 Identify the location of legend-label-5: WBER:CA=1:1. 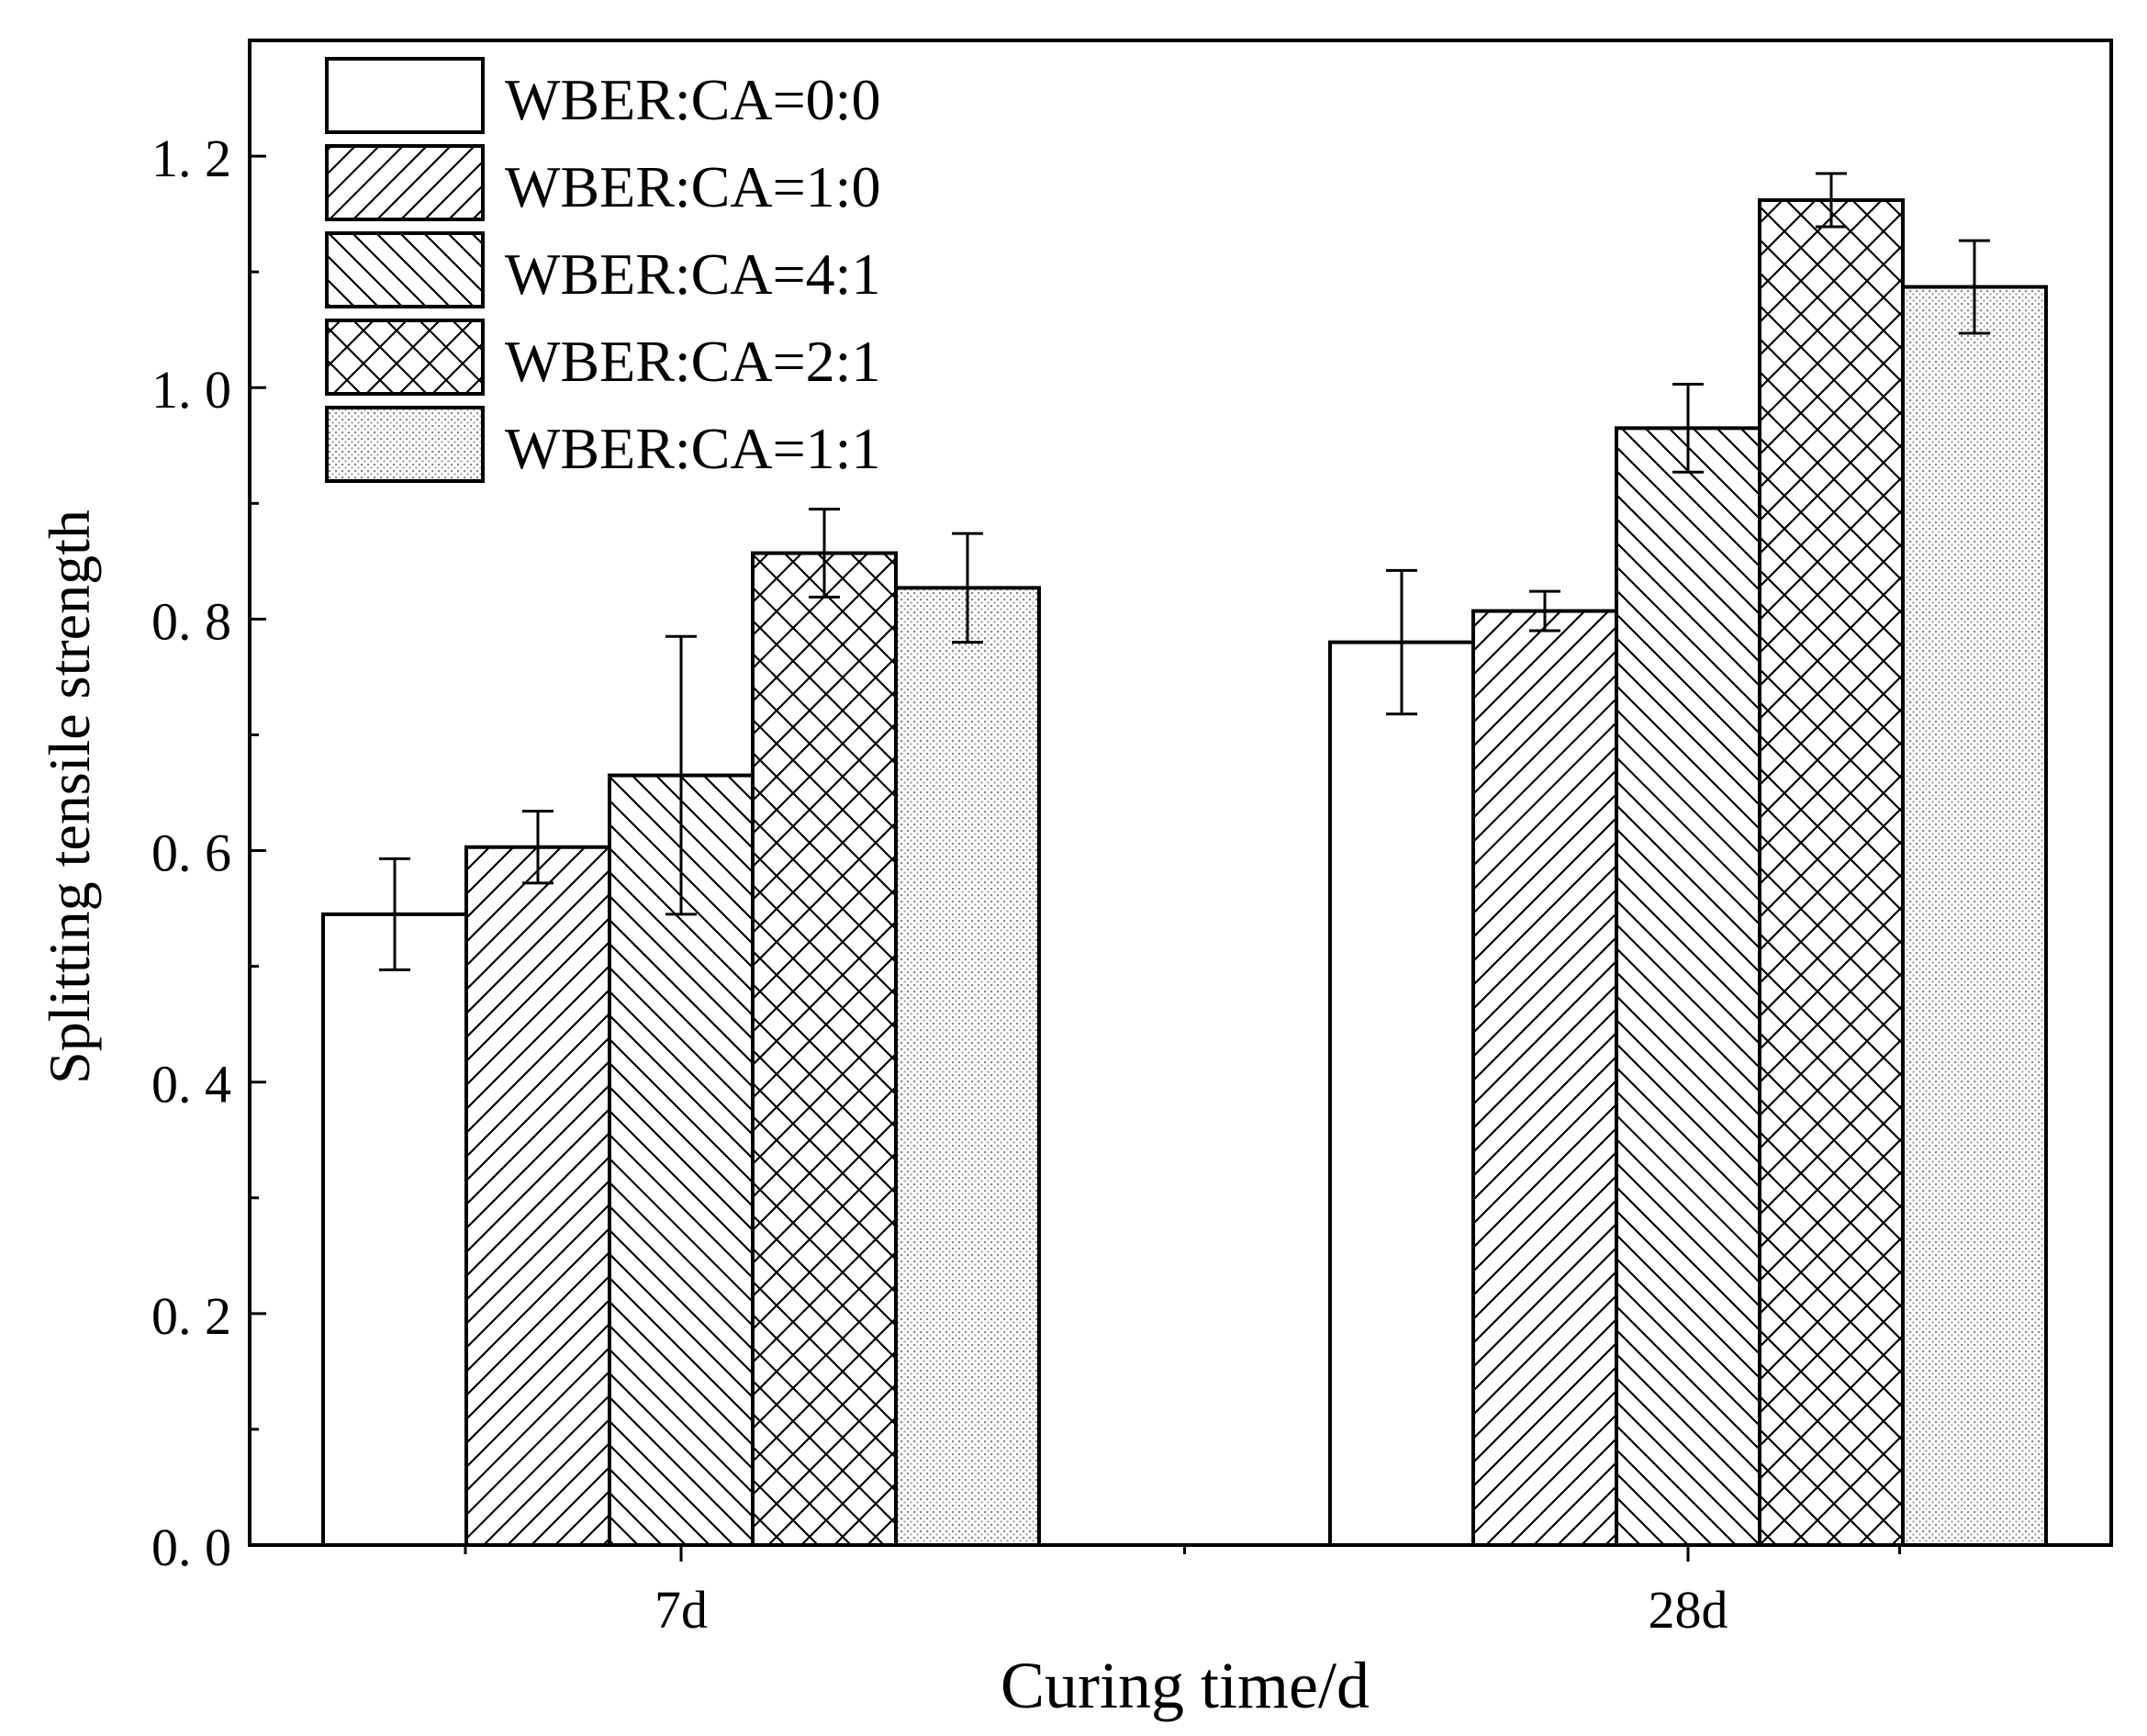
(692, 448).